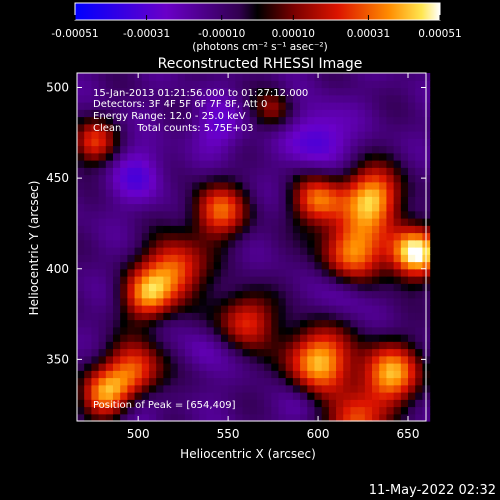 The image size is (500, 500). I want to click on x-tick-label: 600, so click(318, 434).